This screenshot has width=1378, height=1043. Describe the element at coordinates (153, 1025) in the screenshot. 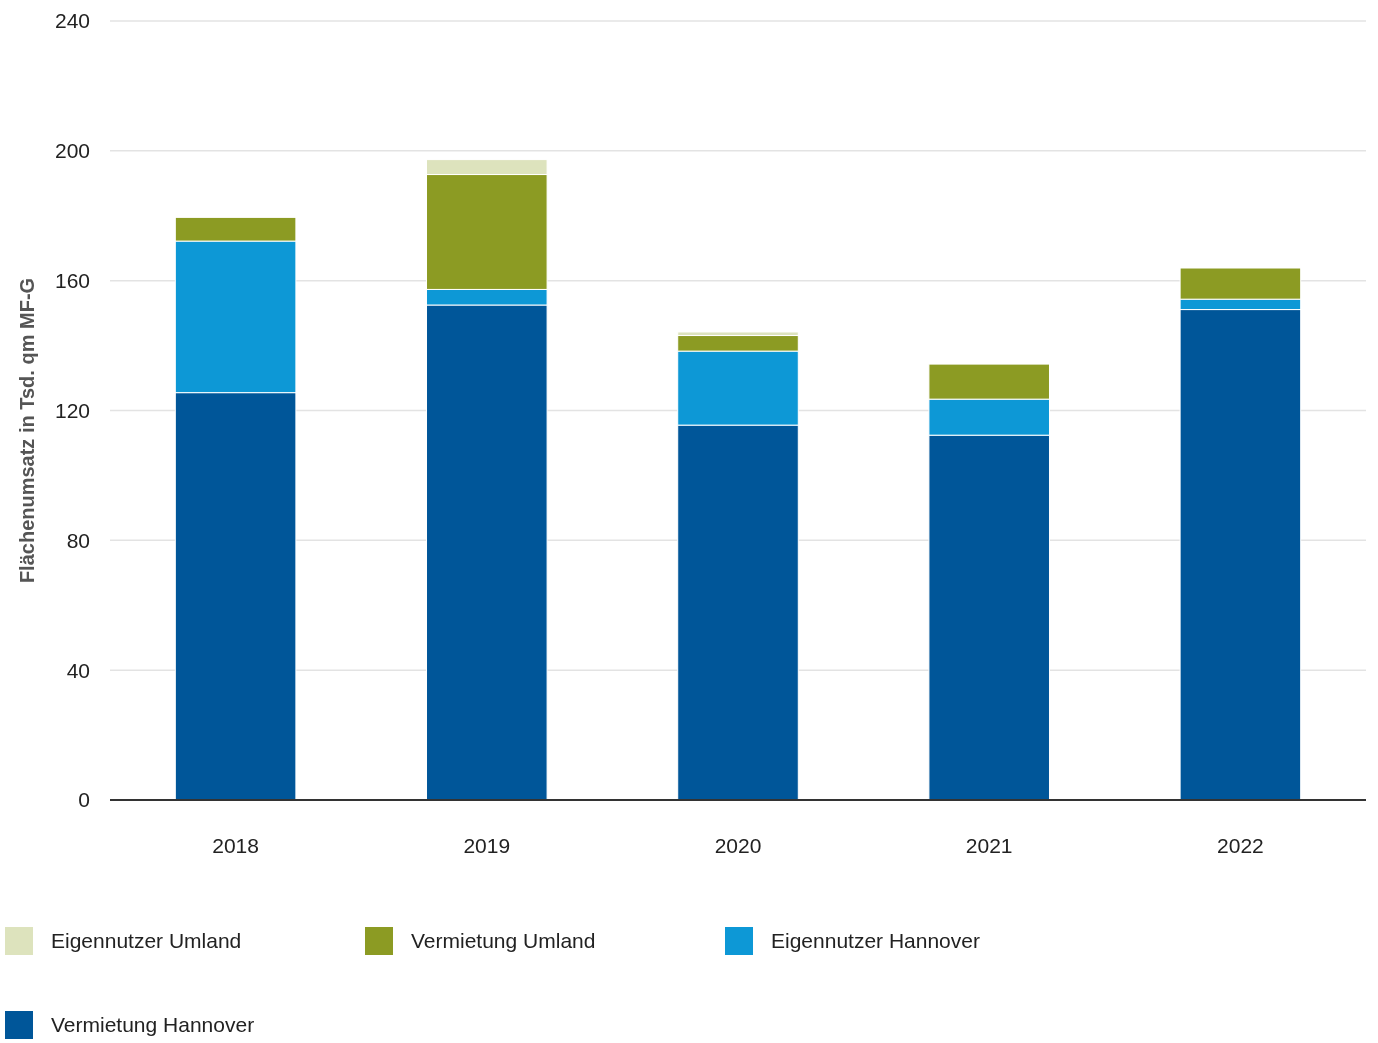

I see `legend-label: Vermietung Hannover` at that location.